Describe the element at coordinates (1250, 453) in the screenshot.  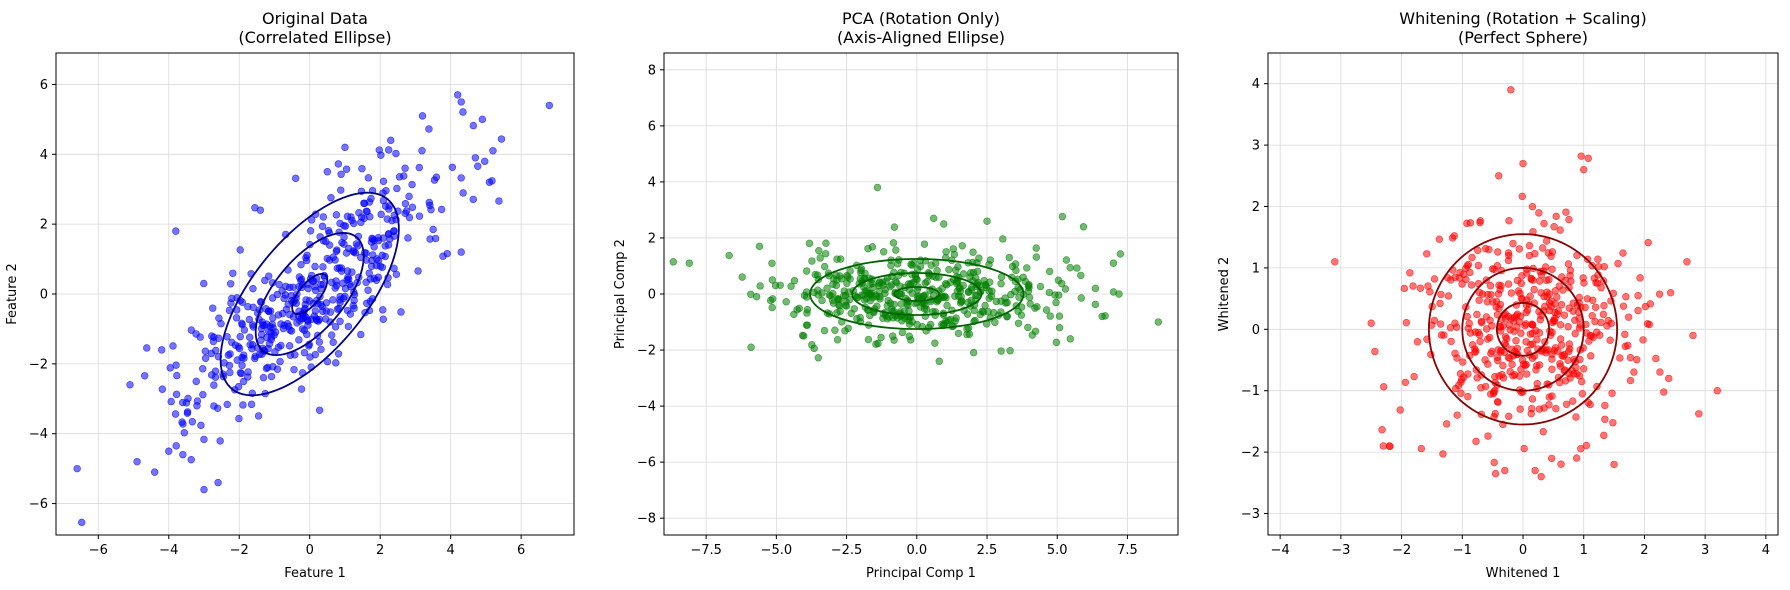
I see `y-tick-label: −2` at that location.